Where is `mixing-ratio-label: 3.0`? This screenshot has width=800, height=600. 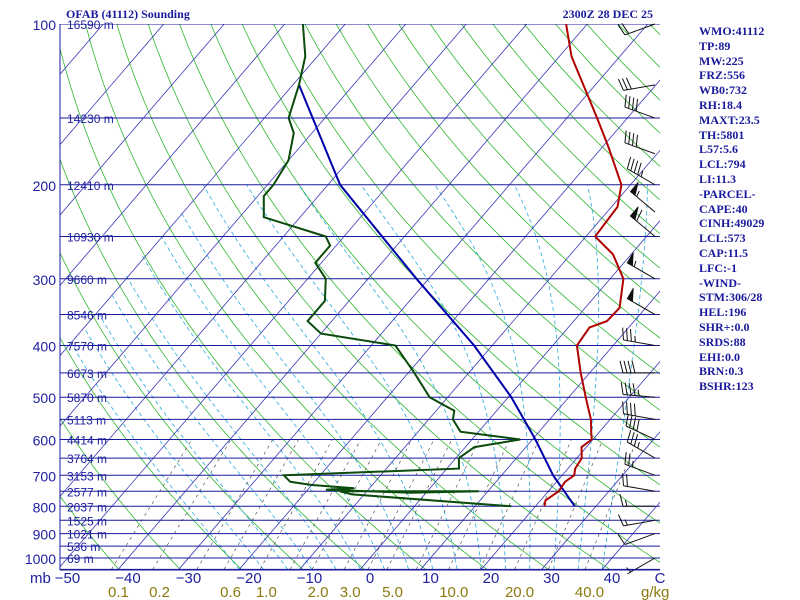 mixing-ratio-label: 3.0 is located at coordinates (350, 592).